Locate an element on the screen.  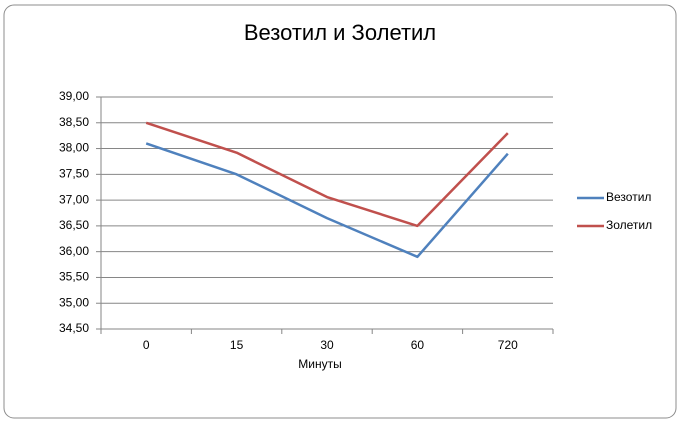
legend-label: Золетил is located at coordinates (629, 225).